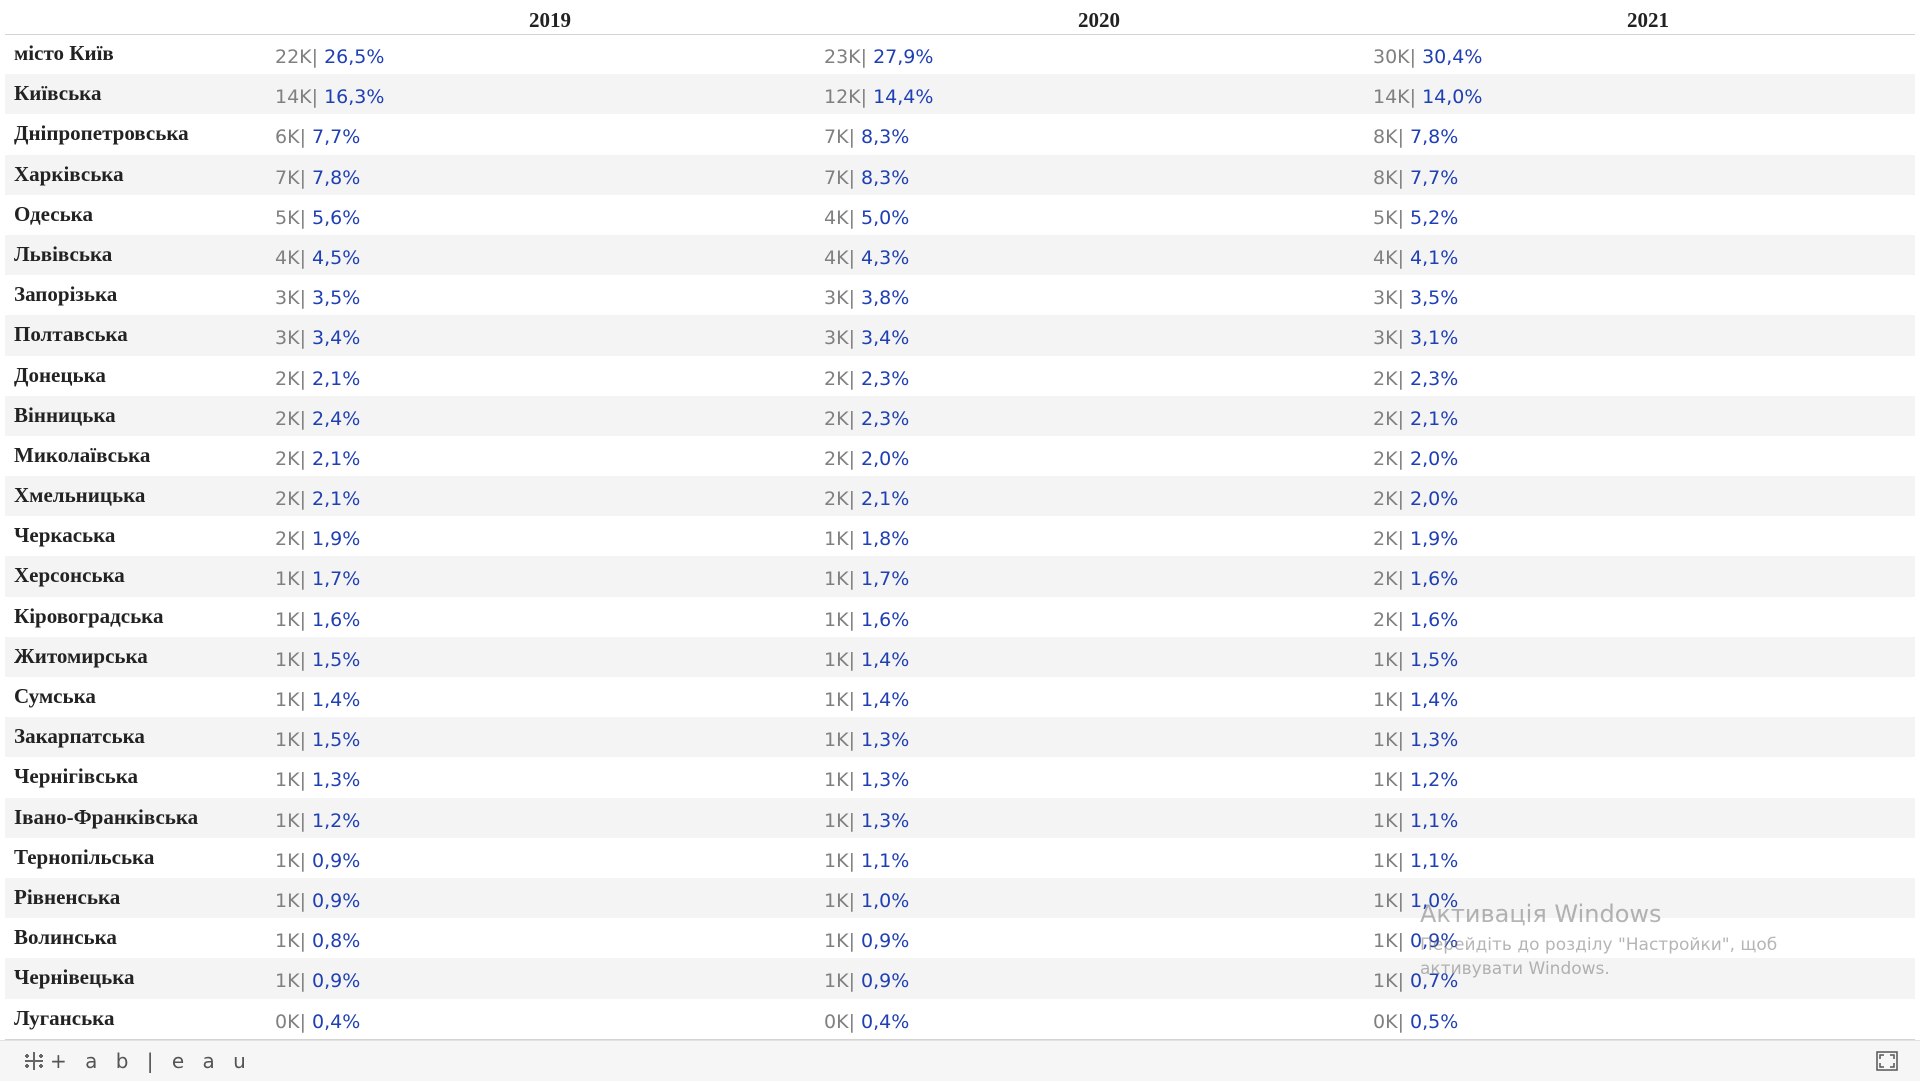  I want to click on value-cell-2019: 4K| 4,5%, so click(317, 258).